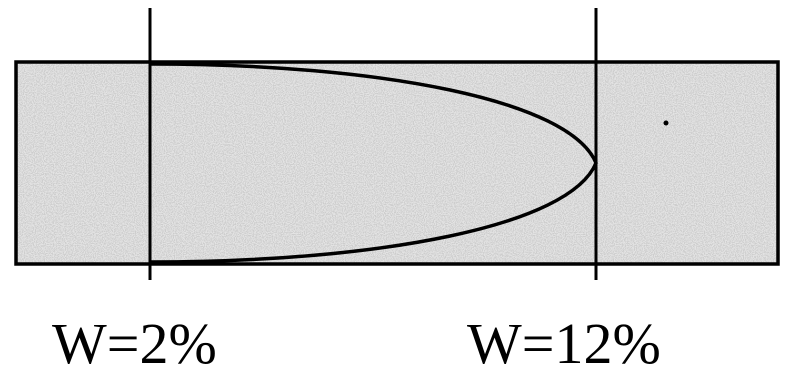 The image size is (803, 382). I want to click on label-w-2-percent: W=2%, so click(134, 343).